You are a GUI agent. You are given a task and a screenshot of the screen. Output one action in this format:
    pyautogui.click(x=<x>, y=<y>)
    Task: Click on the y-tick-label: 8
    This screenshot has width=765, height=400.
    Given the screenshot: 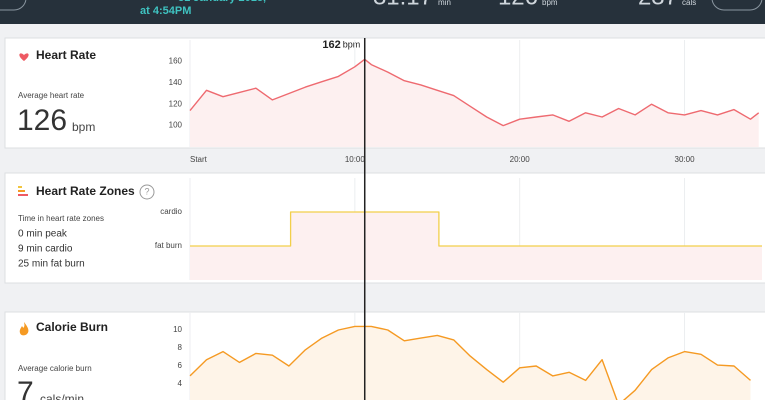 What is the action you would take?
    pyautogui.click(x=180, y=347)
    